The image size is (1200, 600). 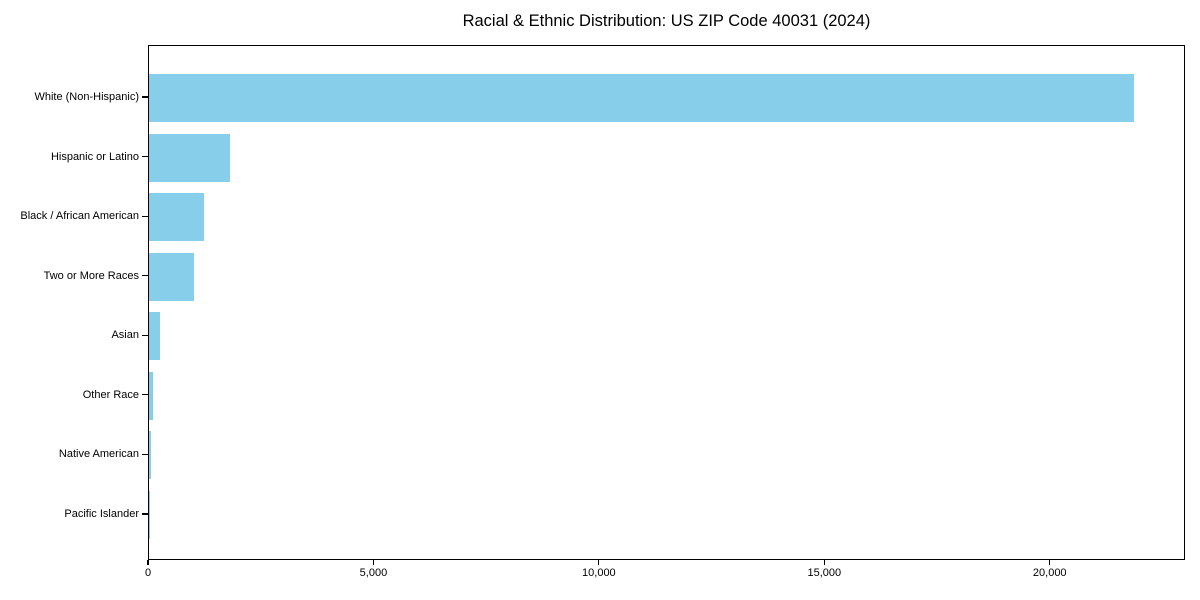 I want to click on bar-black-african-american, so click(x=176, y=217).